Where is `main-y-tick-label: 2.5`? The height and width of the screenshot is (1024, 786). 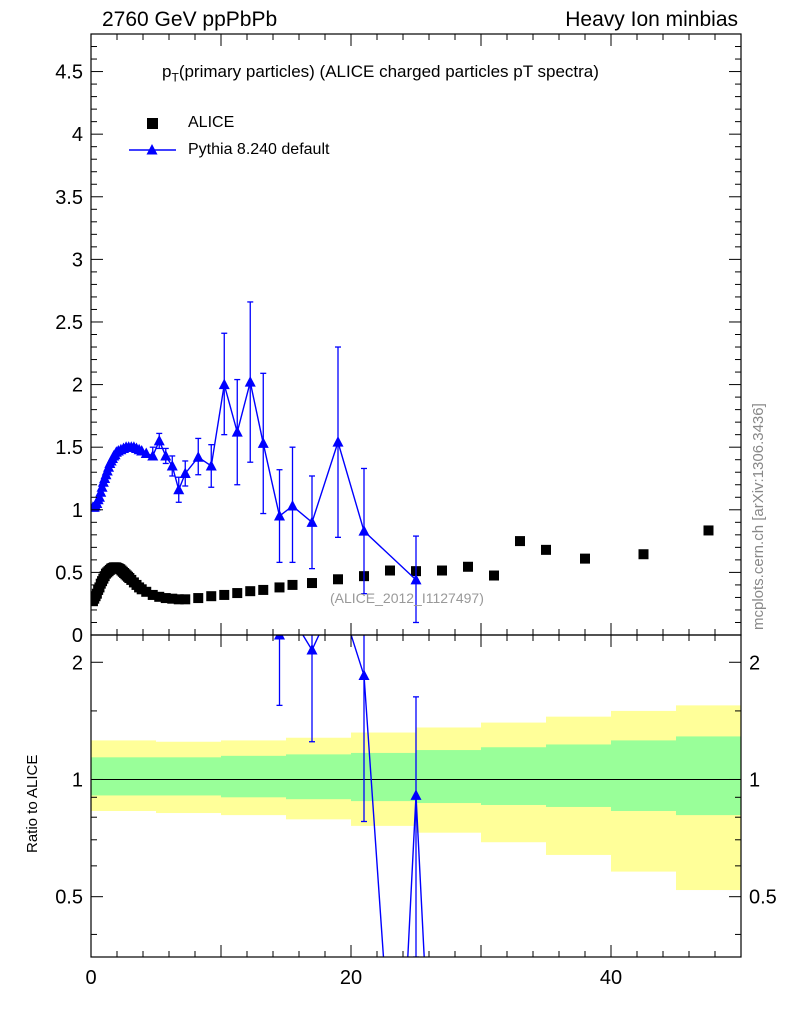 main-y-tick-label: 2.5 is located at coordinates (69, 323).